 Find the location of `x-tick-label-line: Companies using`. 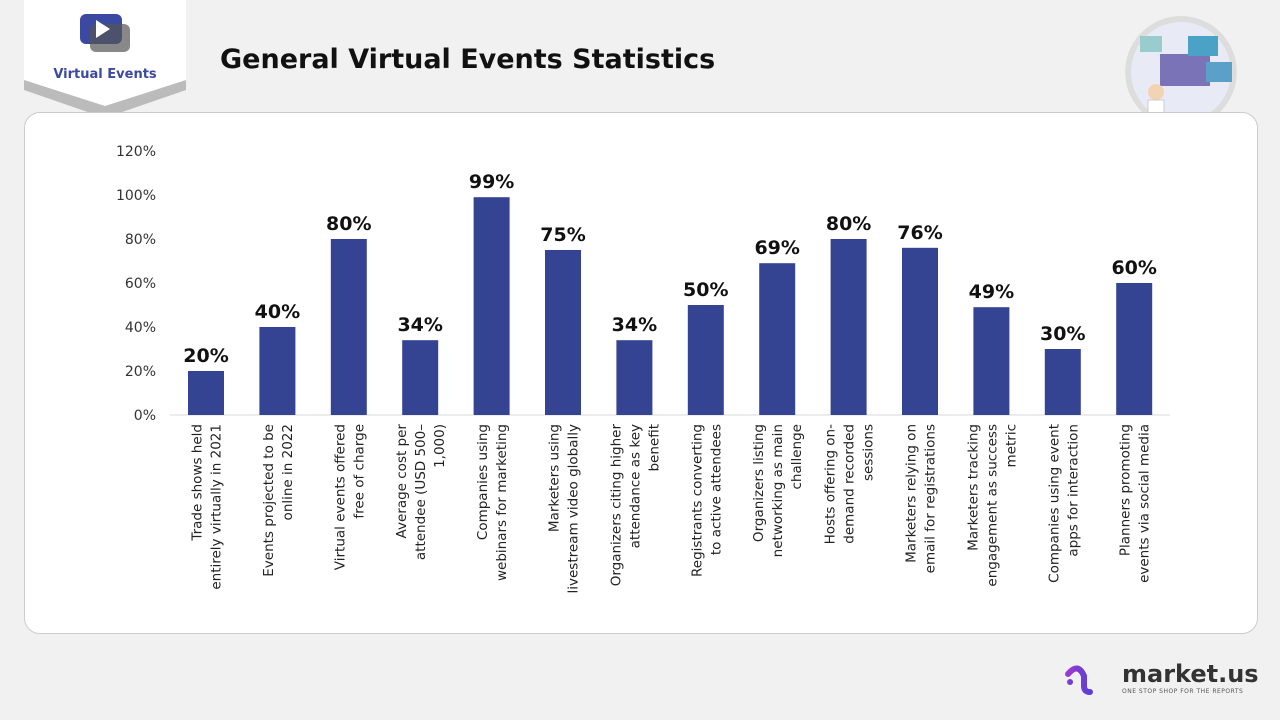

x-tick-label-line: Companies using is located at coordinates (483, 482).